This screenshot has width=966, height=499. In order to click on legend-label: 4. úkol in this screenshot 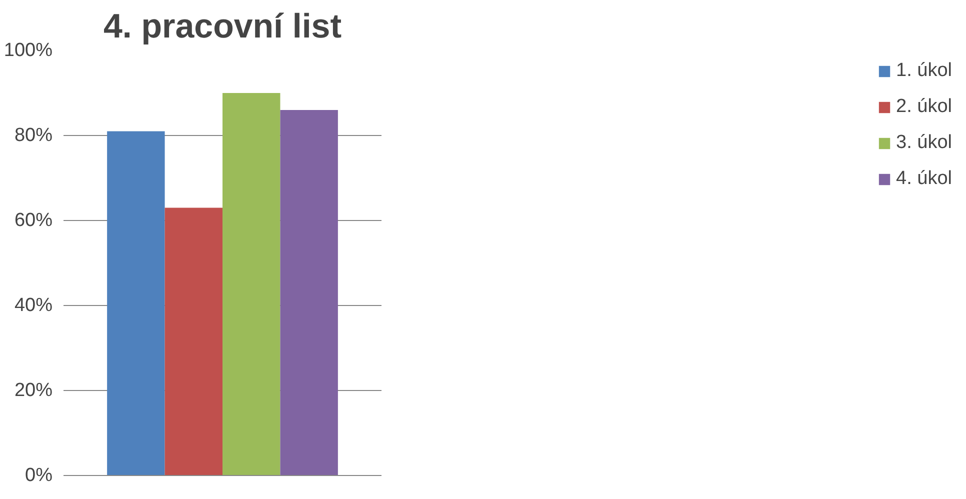, I will do `click(924, 179)`.